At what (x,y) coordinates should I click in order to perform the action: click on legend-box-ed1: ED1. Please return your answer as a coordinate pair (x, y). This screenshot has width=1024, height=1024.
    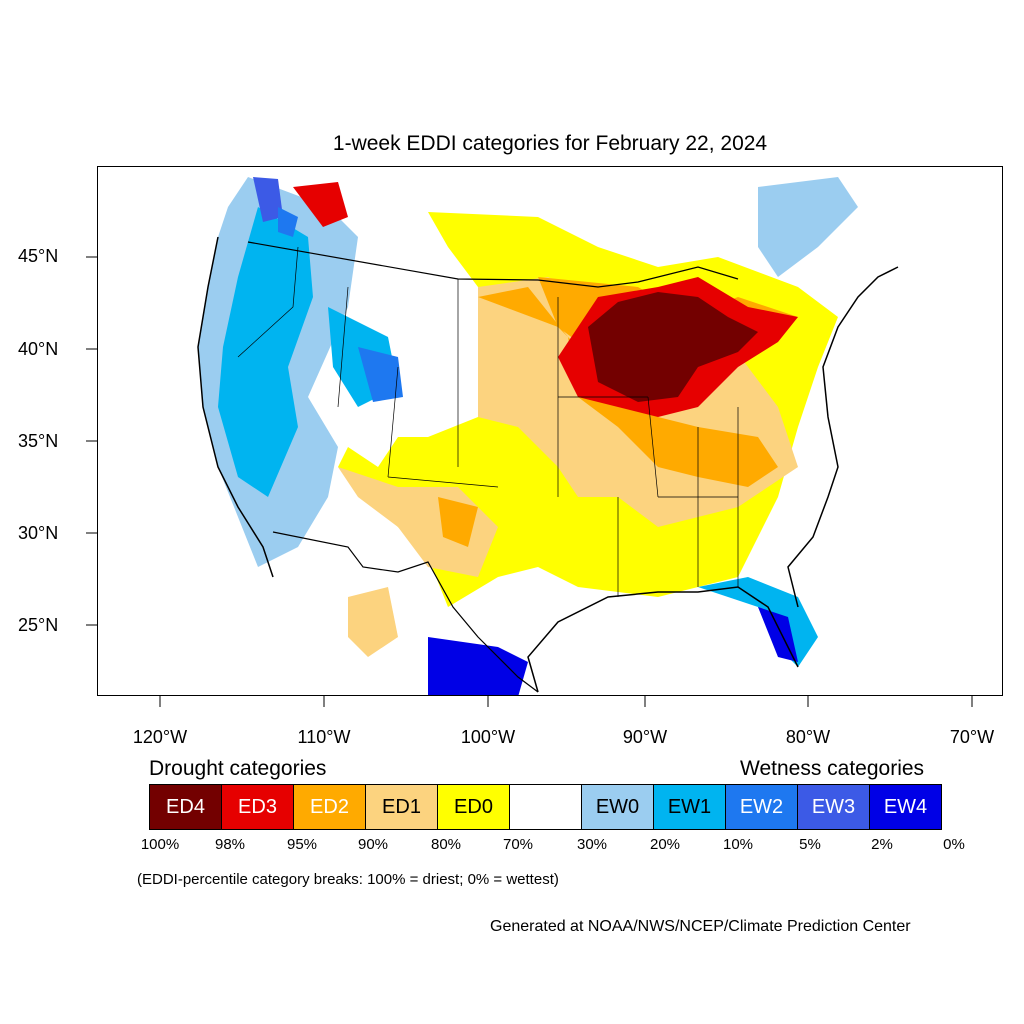
    Looking at the image, I should click on (401, 807).